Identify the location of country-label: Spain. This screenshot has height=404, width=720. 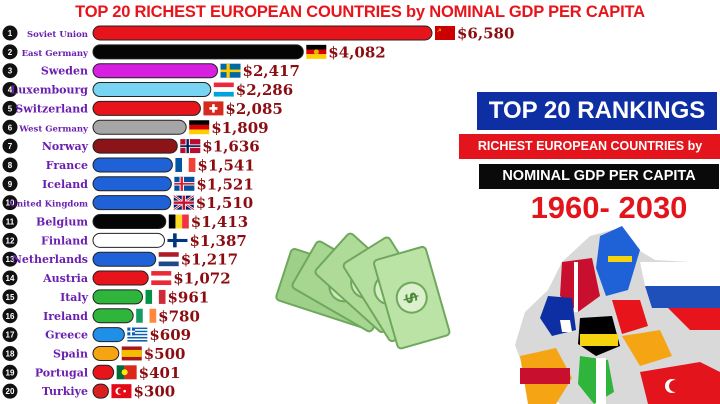
(70, 353).